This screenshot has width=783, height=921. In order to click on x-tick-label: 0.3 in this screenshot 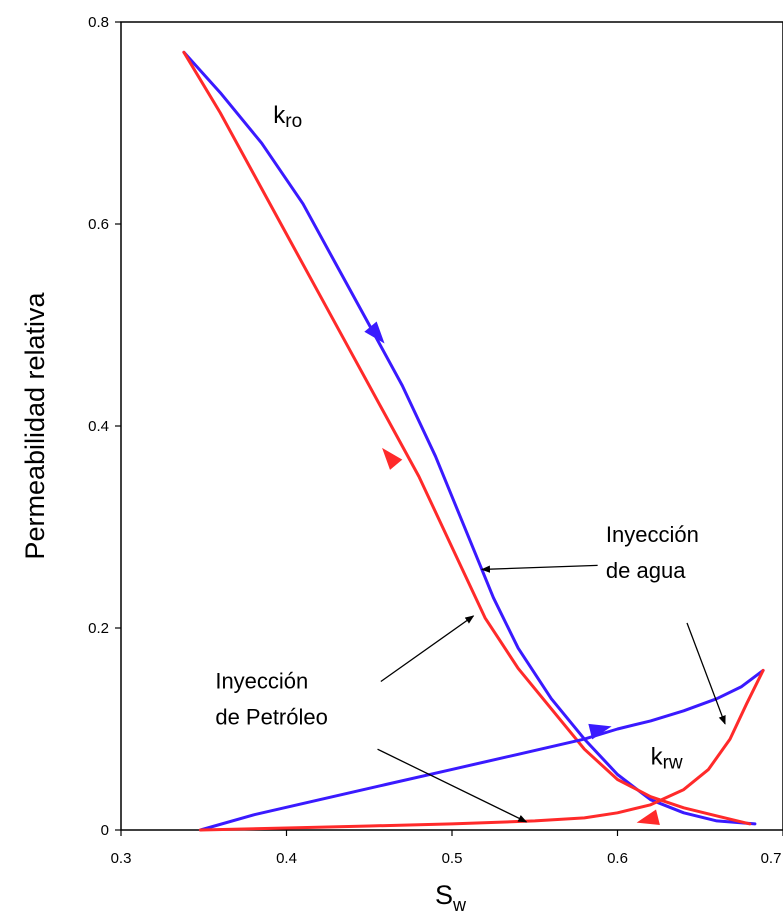, I will do `click(121, 858)`.